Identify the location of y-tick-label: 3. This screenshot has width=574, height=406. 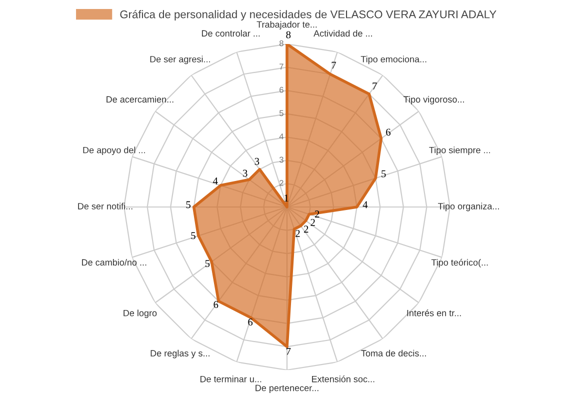
(281, 159).